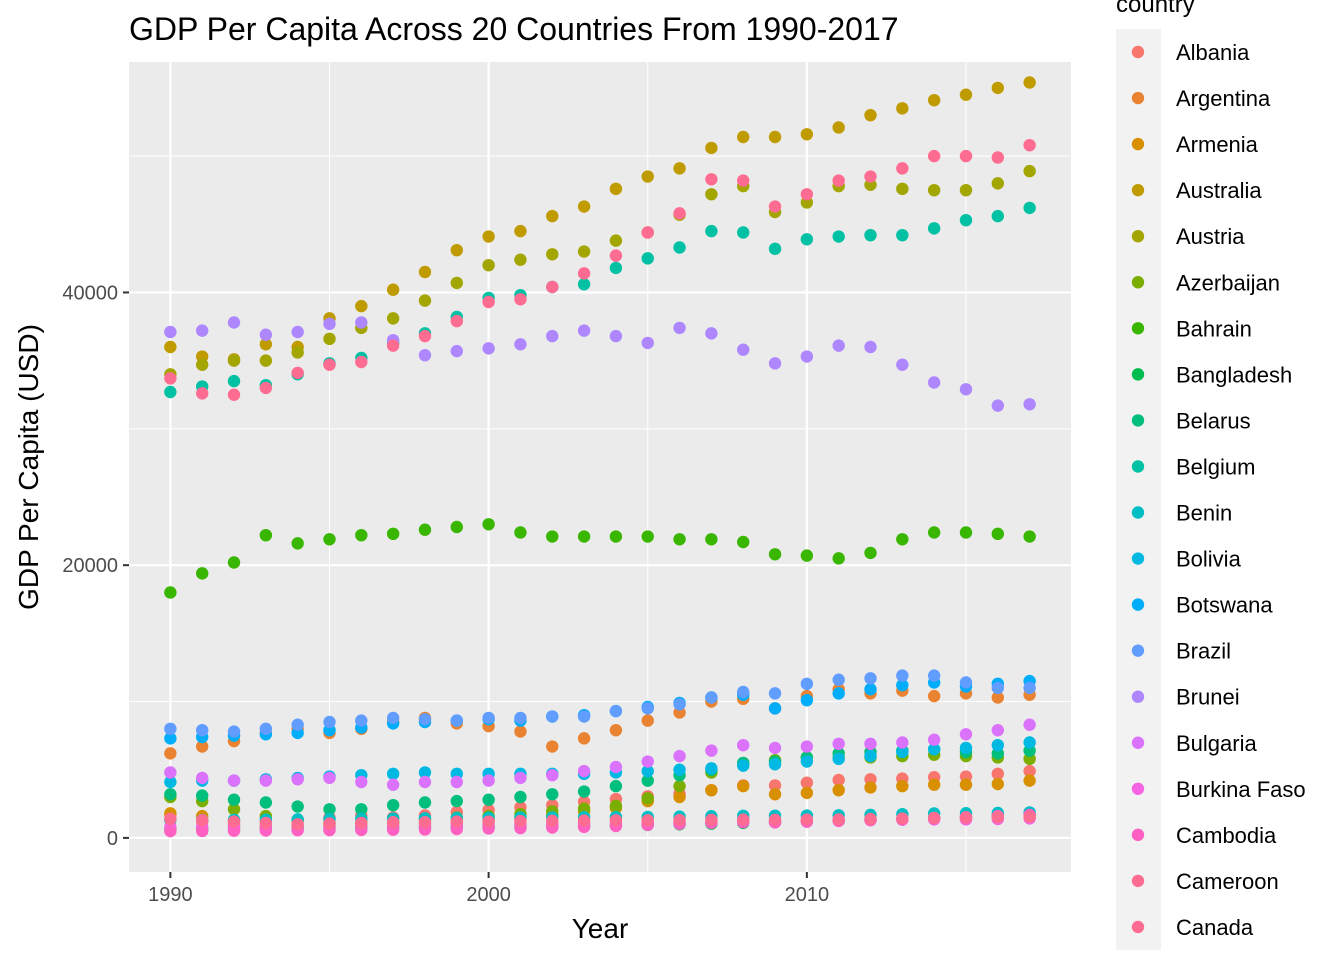  Describe the element at coordinates (1215, 466) in the screenshot. I see `legend-label: Belgium` at that location.